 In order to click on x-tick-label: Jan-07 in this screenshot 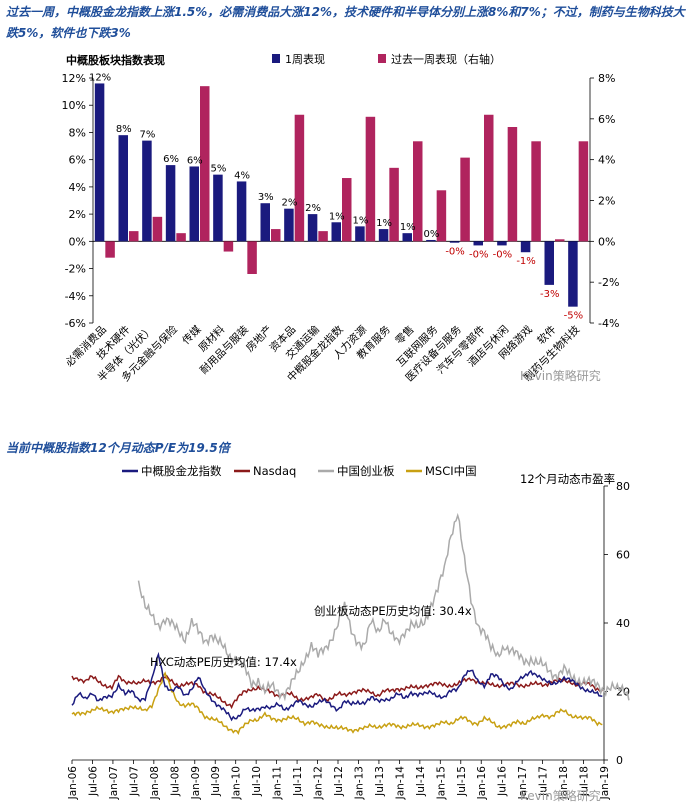, I will do `click(114, 783)`.